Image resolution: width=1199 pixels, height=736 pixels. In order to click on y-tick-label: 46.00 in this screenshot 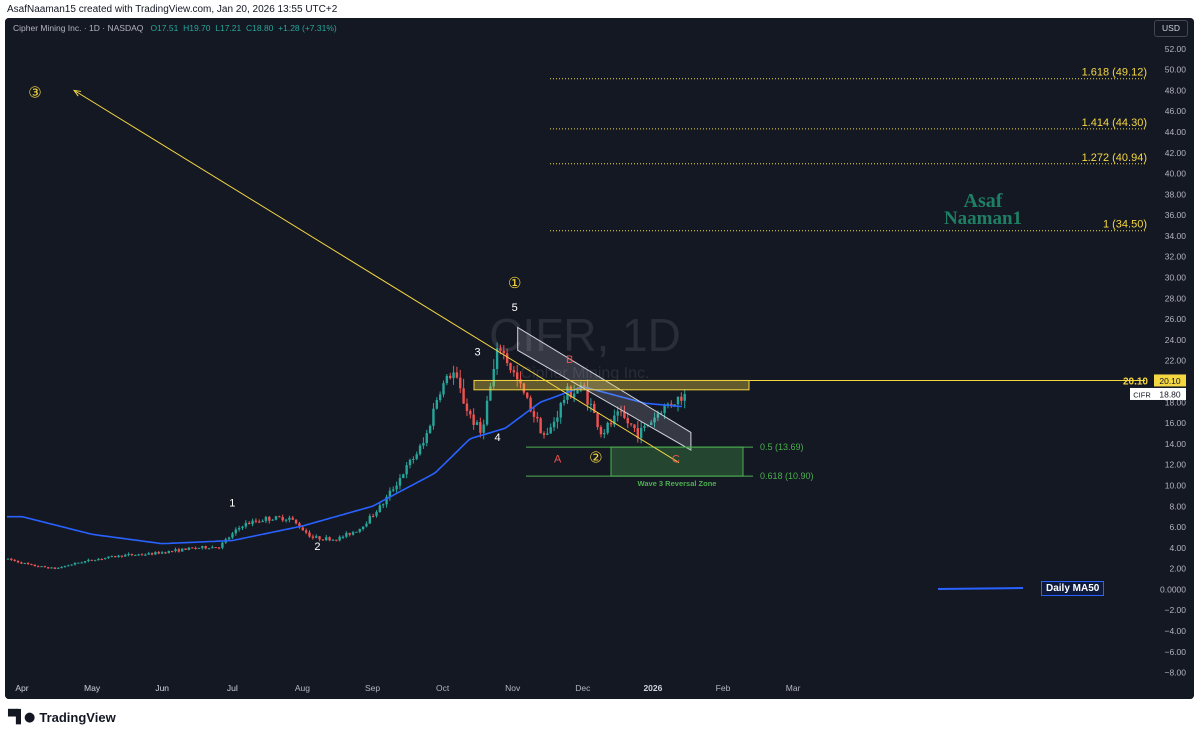, I will do `click(1176, 111)`.